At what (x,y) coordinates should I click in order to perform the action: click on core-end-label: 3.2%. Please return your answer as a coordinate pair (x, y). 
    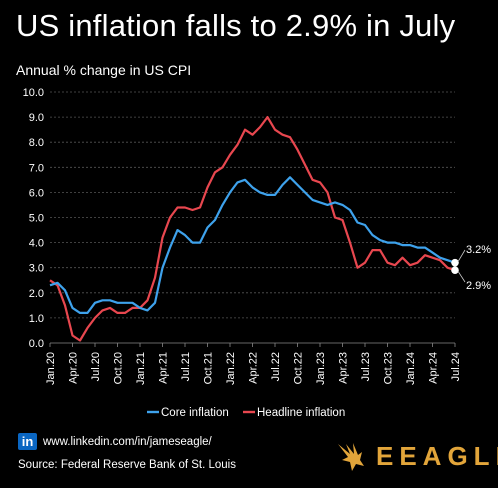
    Looking at the image, I should click on (478, 250).